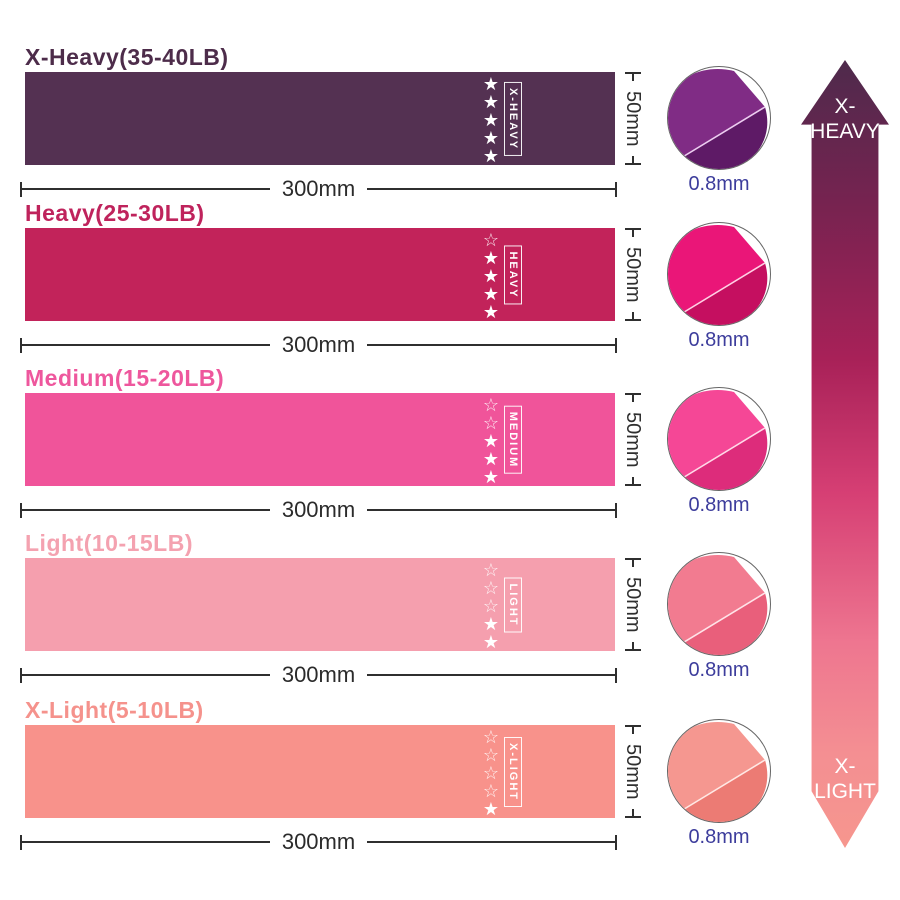  I want to click on star-rating: ☆ ☆ ☆ ☆ ★, so click(491, 773).